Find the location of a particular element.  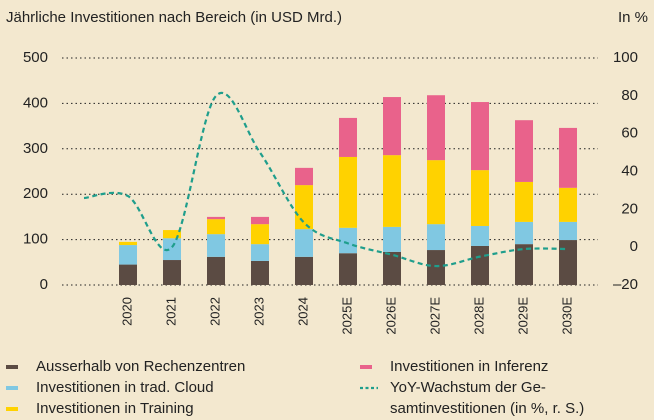

x-tick-label: 2021 is located at coordinates (170, 311).